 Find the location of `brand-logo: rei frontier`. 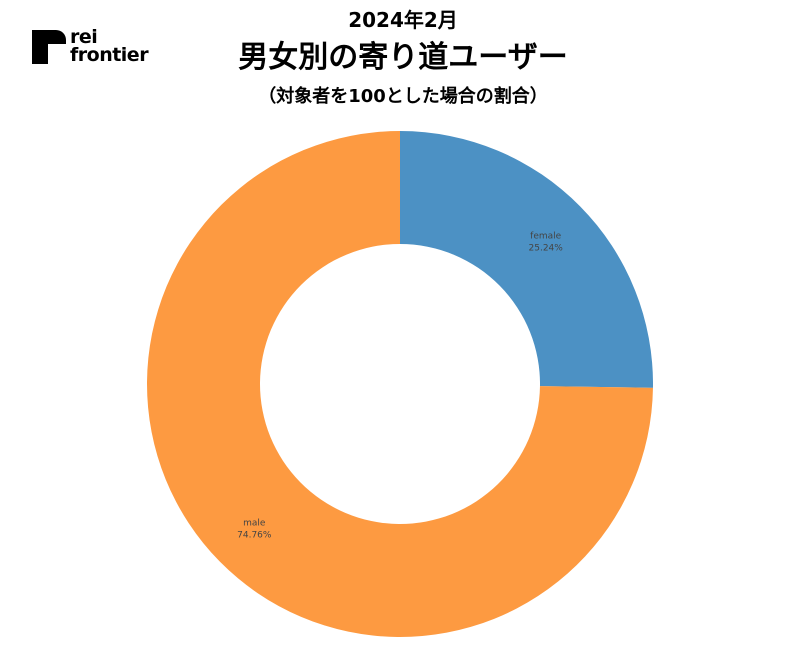

brand-logo: rei frontier is located at coordinates (97, 50).